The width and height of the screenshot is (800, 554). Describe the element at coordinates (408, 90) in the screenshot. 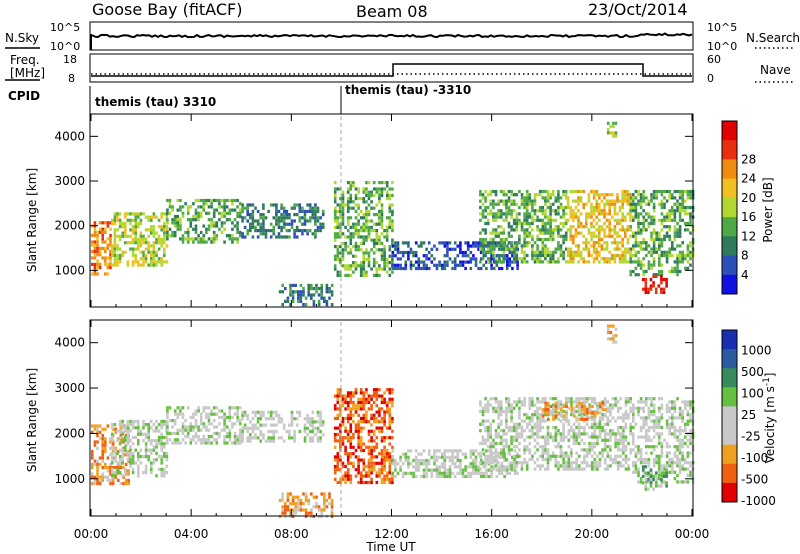

I see `cpid-segment-2: themis (tau) -3310` at that location.